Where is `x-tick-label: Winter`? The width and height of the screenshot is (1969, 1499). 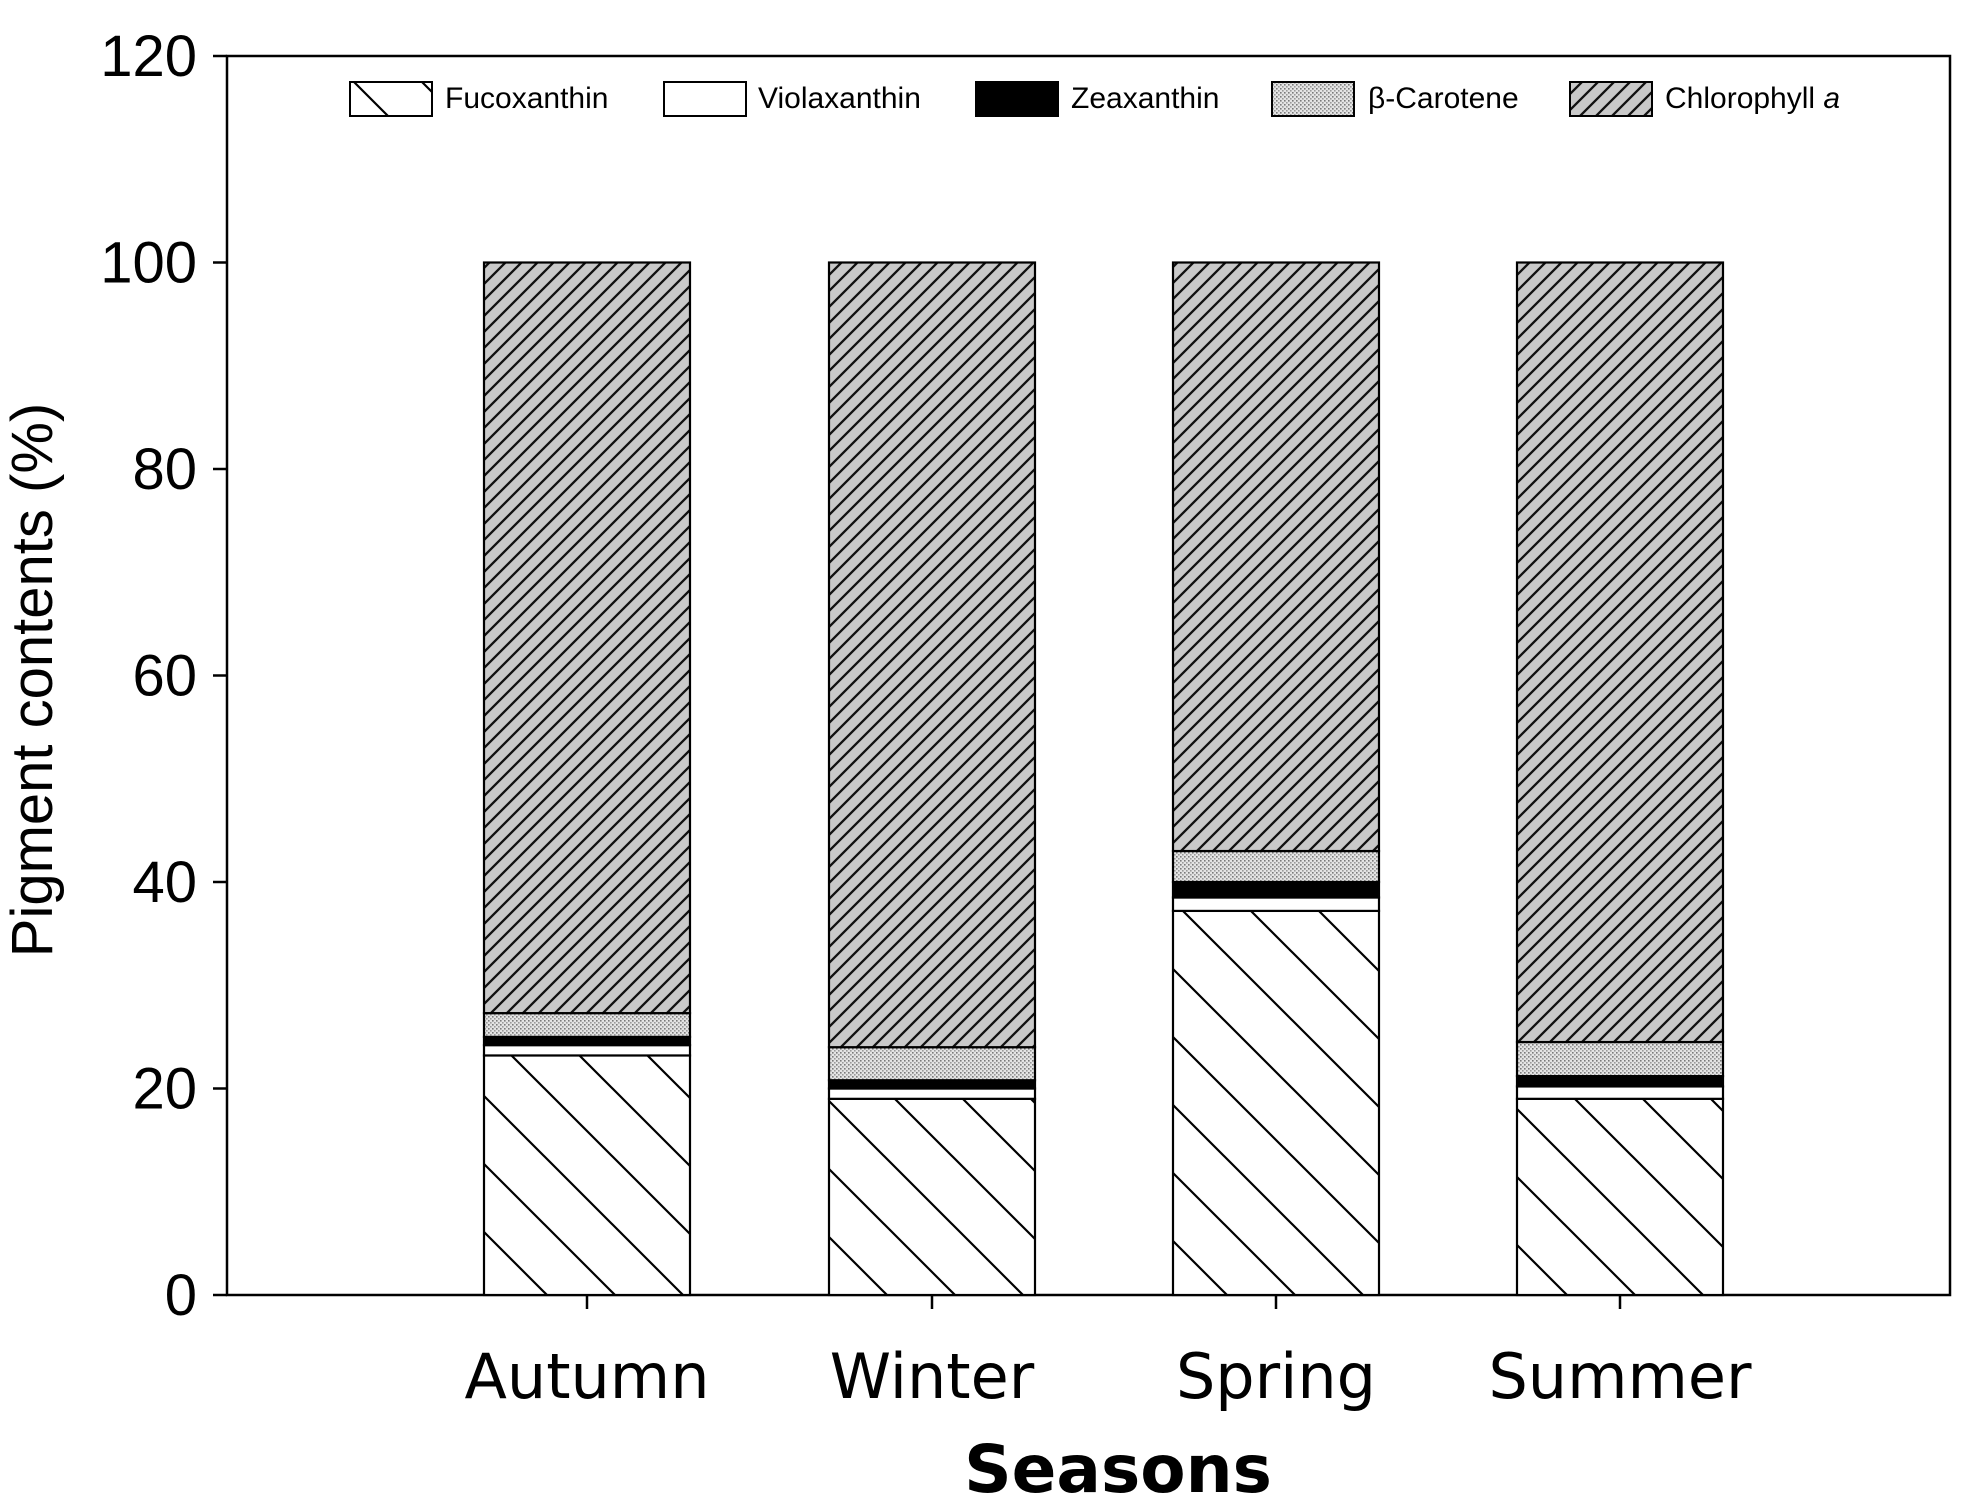 x-tick-label: Winter is located at coordinates (932, 1376).